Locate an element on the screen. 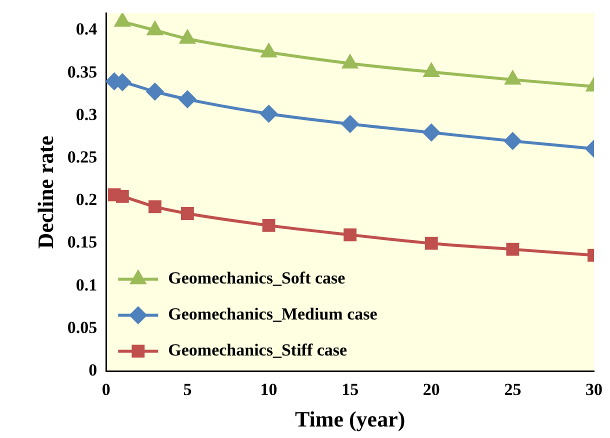 The image size is (610, 438). y-tick-label: 0.1 is located at coordinates (87, 284).